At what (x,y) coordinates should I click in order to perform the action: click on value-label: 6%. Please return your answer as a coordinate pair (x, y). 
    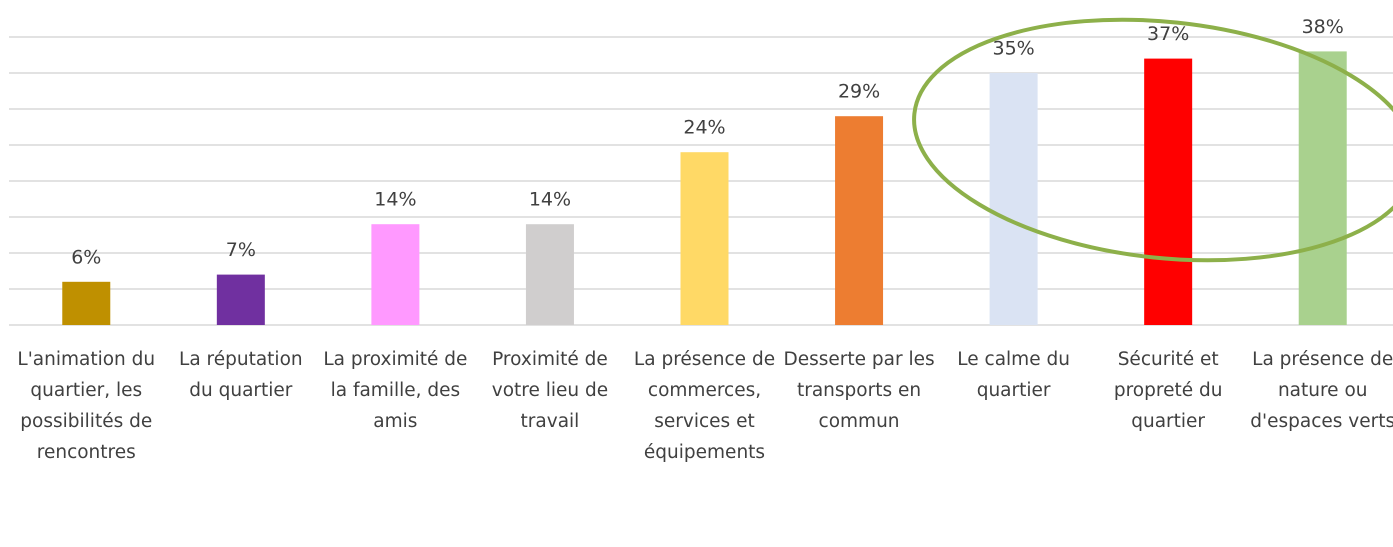
    Looking at the image, I should click on (86, 257).